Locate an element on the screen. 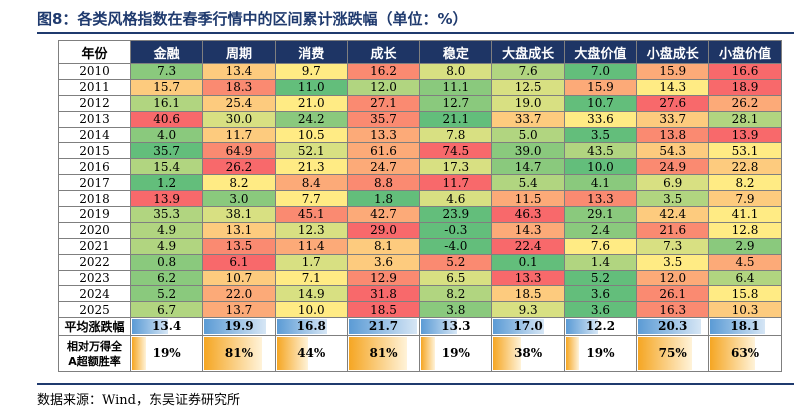 This screenshot has height=412, width=804. table-cell: 14.3 is located at coordinates (528, 230).